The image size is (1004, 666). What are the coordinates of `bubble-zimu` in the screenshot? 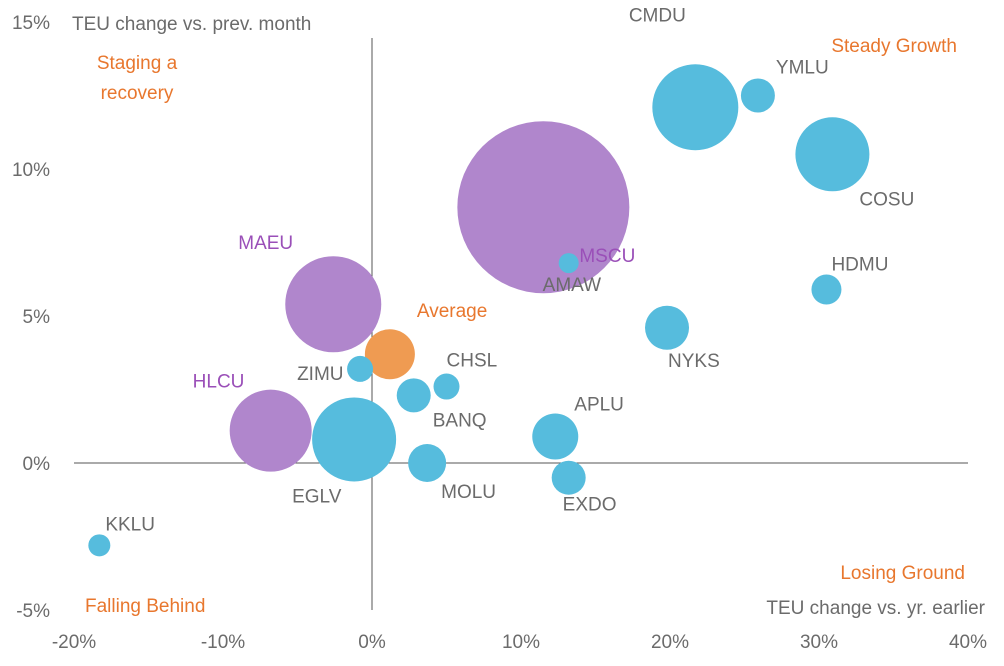 It's located at (360, 368).